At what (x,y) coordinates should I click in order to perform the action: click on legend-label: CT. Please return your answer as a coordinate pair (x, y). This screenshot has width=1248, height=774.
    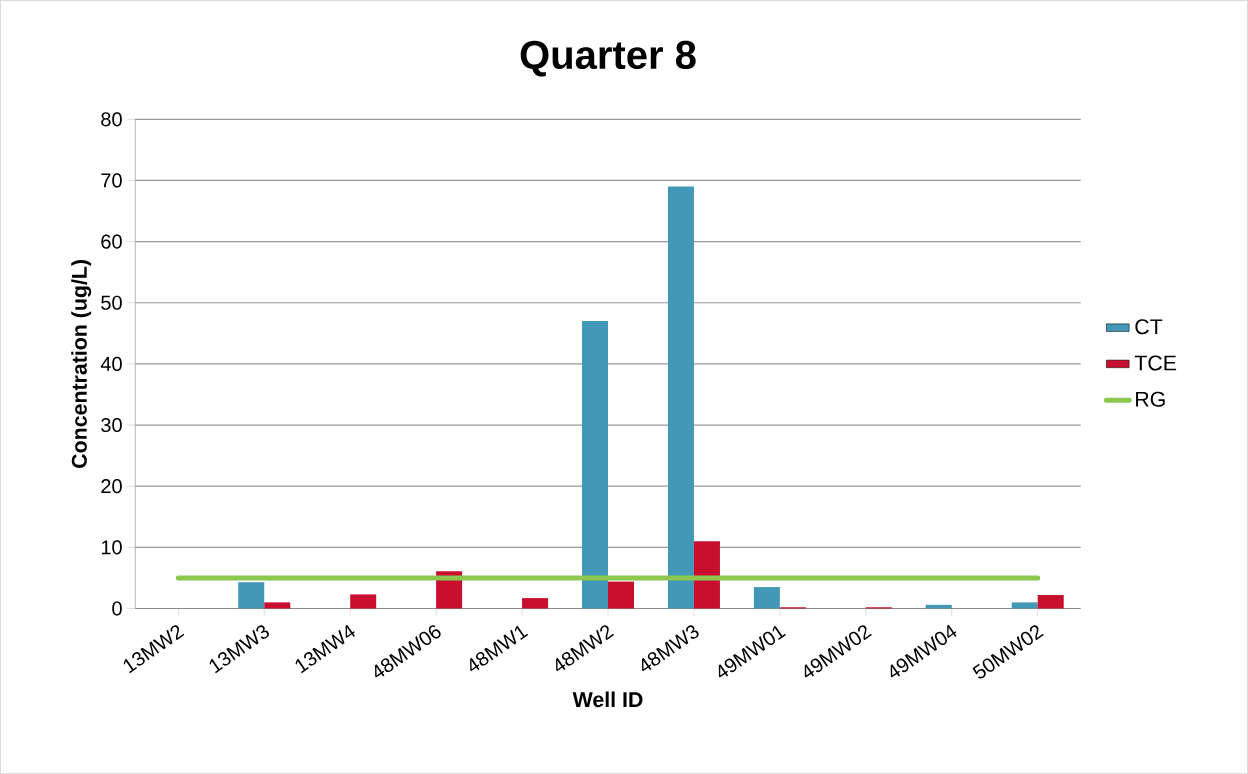
    Looking at the image, I should click on (1149, 327).